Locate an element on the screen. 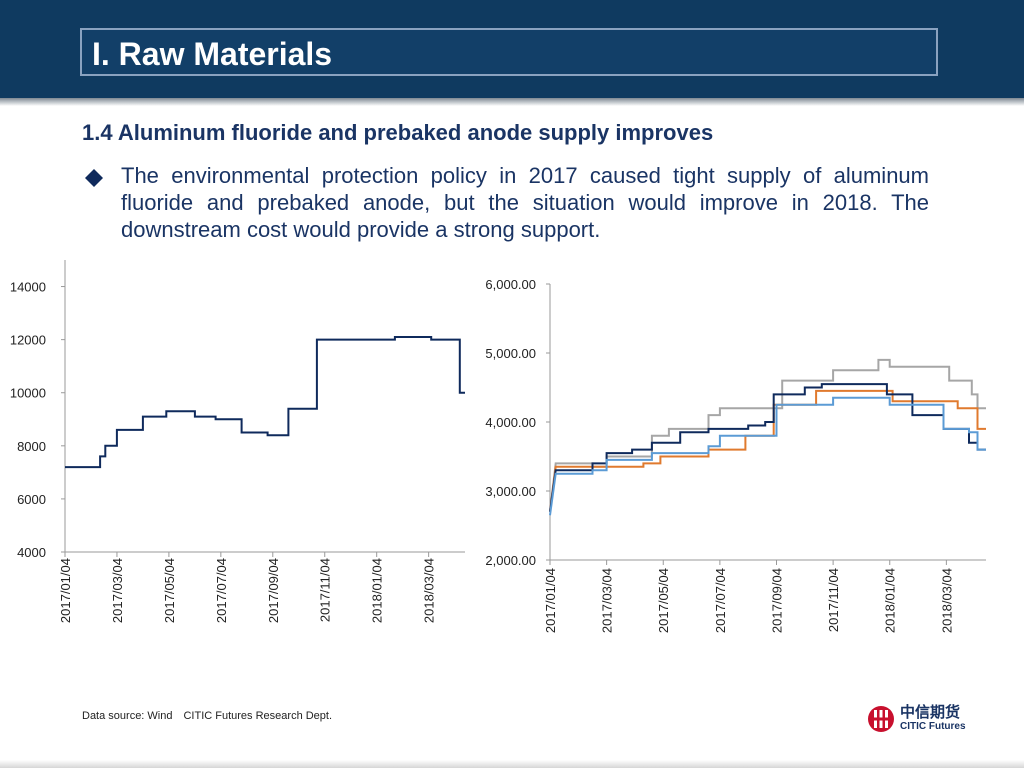  y-tick-label: 14000 is located at coordinates (28, 287).